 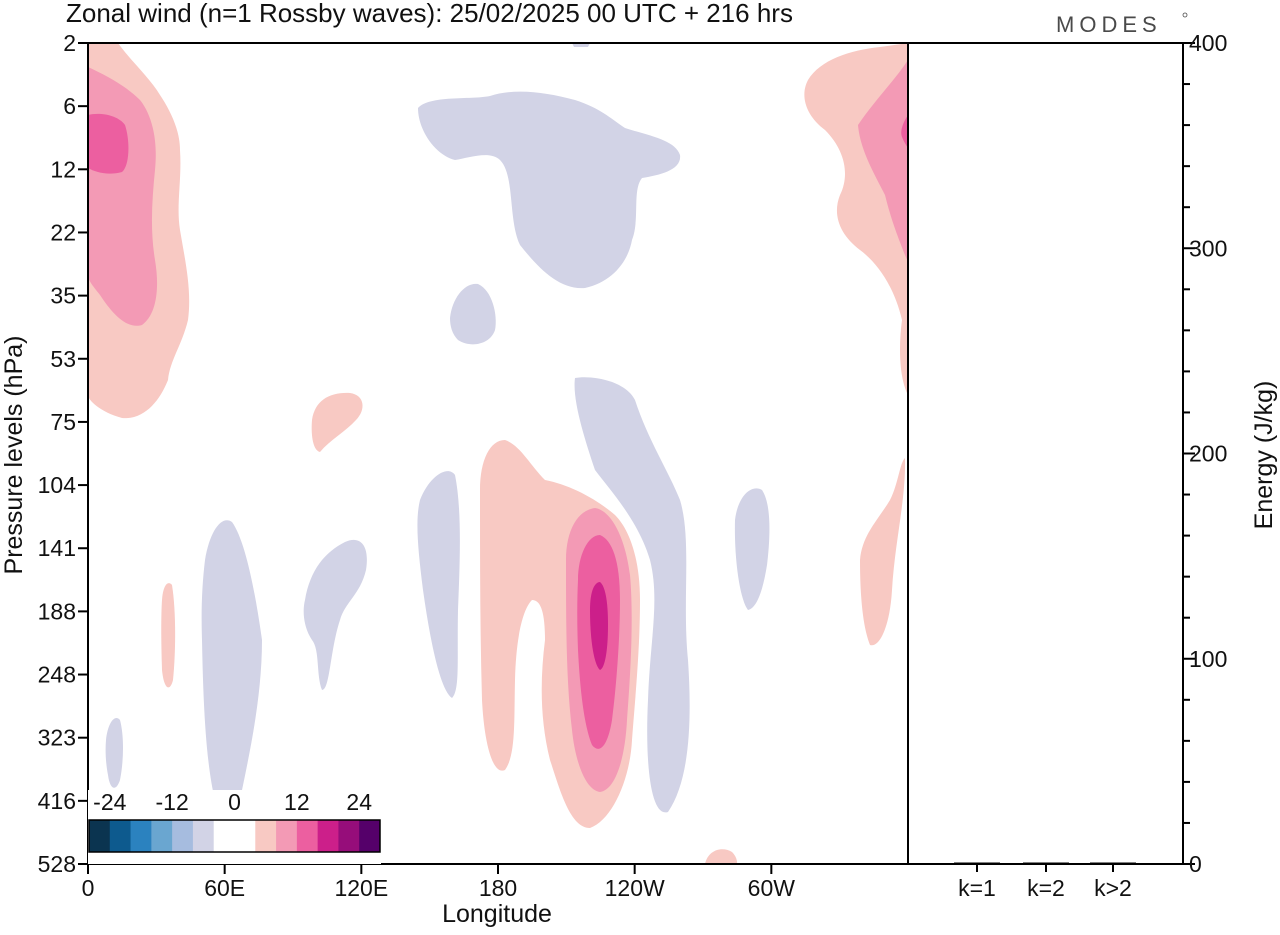 I want to click on pressure-tick-label: 75, so click(x=63, y=422).